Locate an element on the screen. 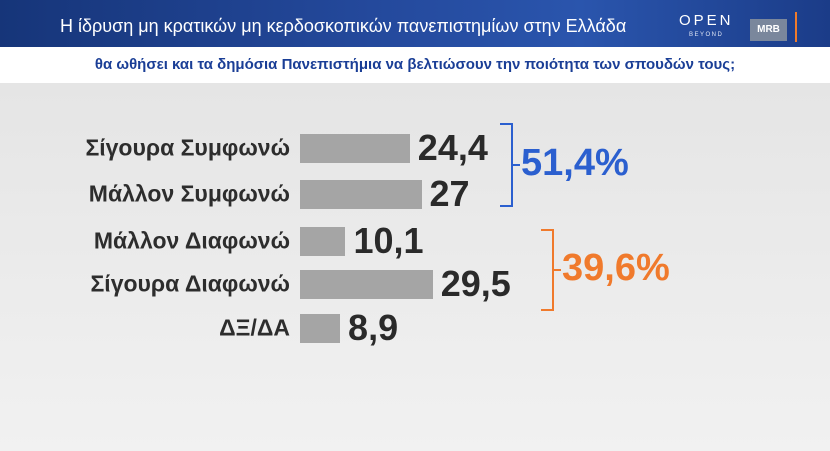 The width and height of the screenshot is (830, 451). category-label: Μάλλον Διαφωνώ is located at coordinates (191, 240).